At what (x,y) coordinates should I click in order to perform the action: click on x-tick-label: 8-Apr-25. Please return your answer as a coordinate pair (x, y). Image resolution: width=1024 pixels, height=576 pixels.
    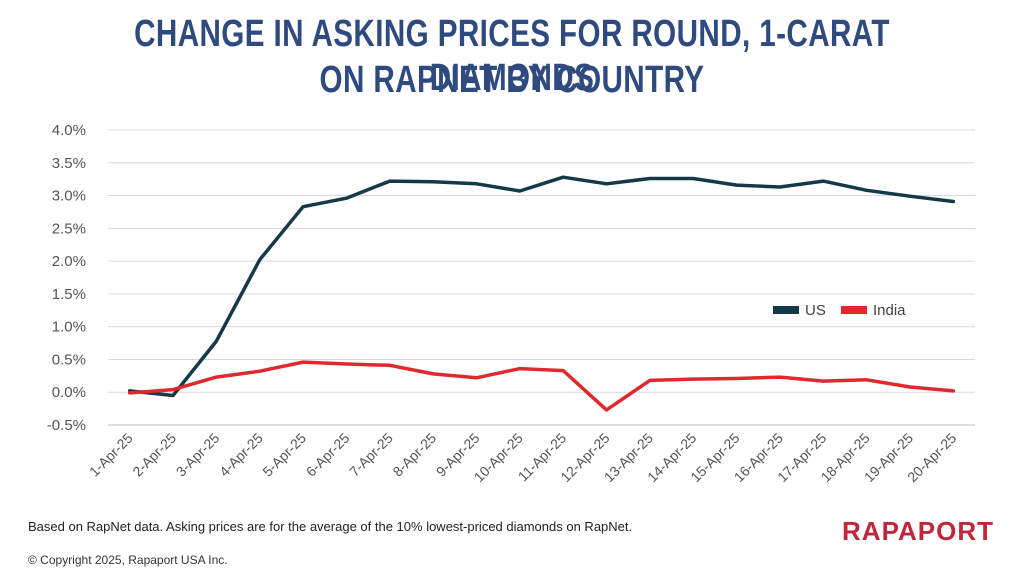
    Looking at the image, I should click on (414, 455).